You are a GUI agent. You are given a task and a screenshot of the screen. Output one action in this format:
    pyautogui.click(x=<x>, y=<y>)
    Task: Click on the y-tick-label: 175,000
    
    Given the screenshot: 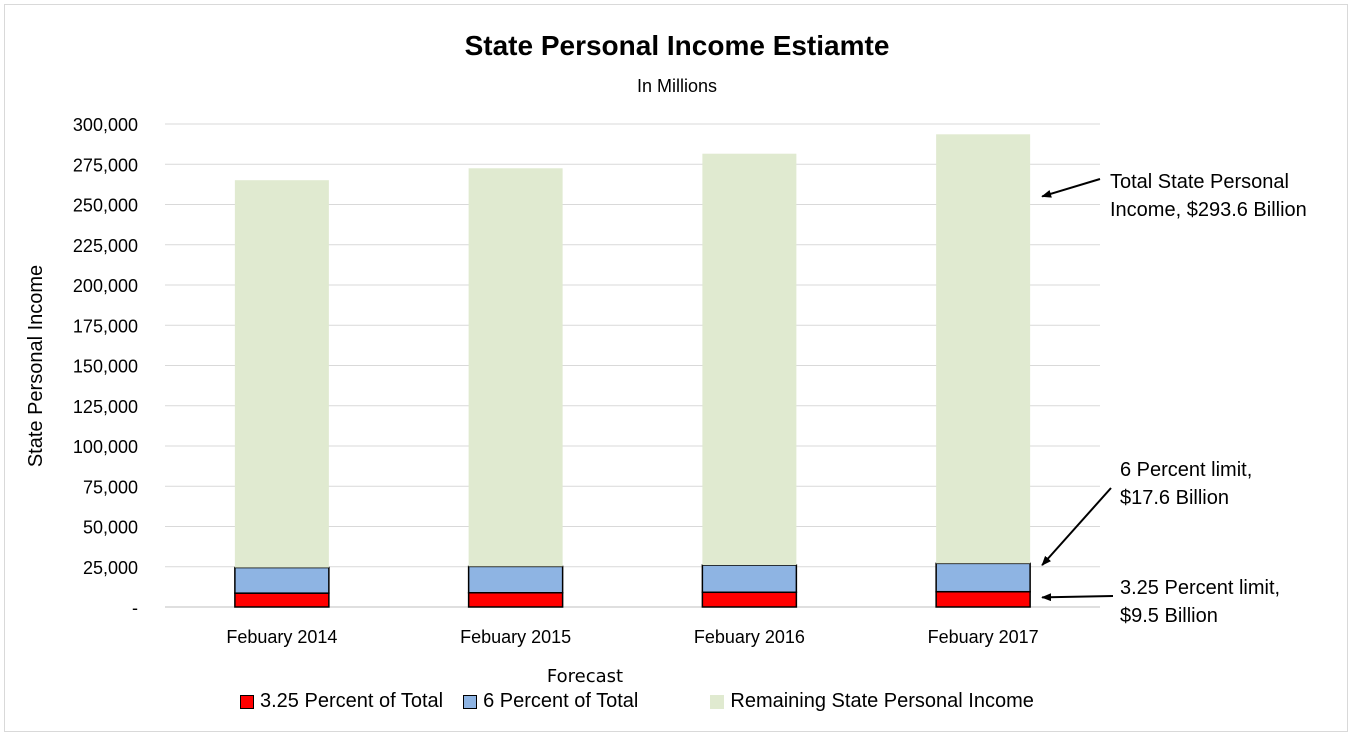 What is the action you would take?
    pyautogui.click(x=105, y=326)
    